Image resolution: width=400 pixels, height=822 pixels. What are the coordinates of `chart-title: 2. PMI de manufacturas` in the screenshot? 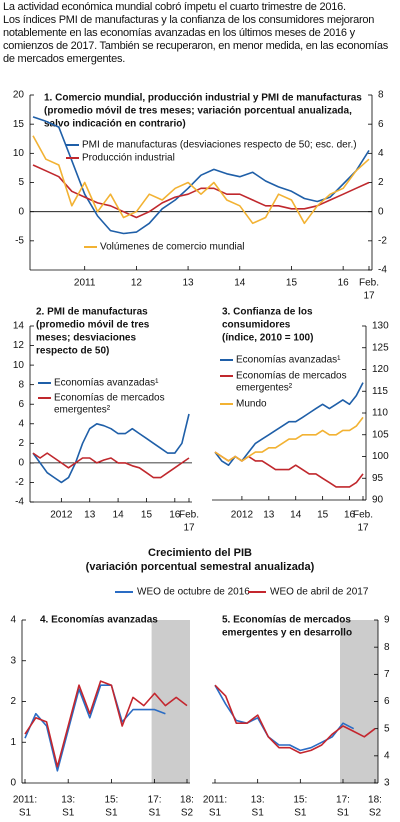 It's located at (92, 312).